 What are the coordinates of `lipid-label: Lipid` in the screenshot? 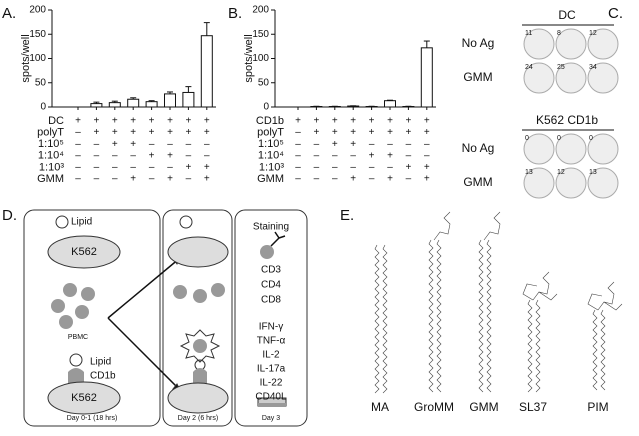 It's located at (81, 222).